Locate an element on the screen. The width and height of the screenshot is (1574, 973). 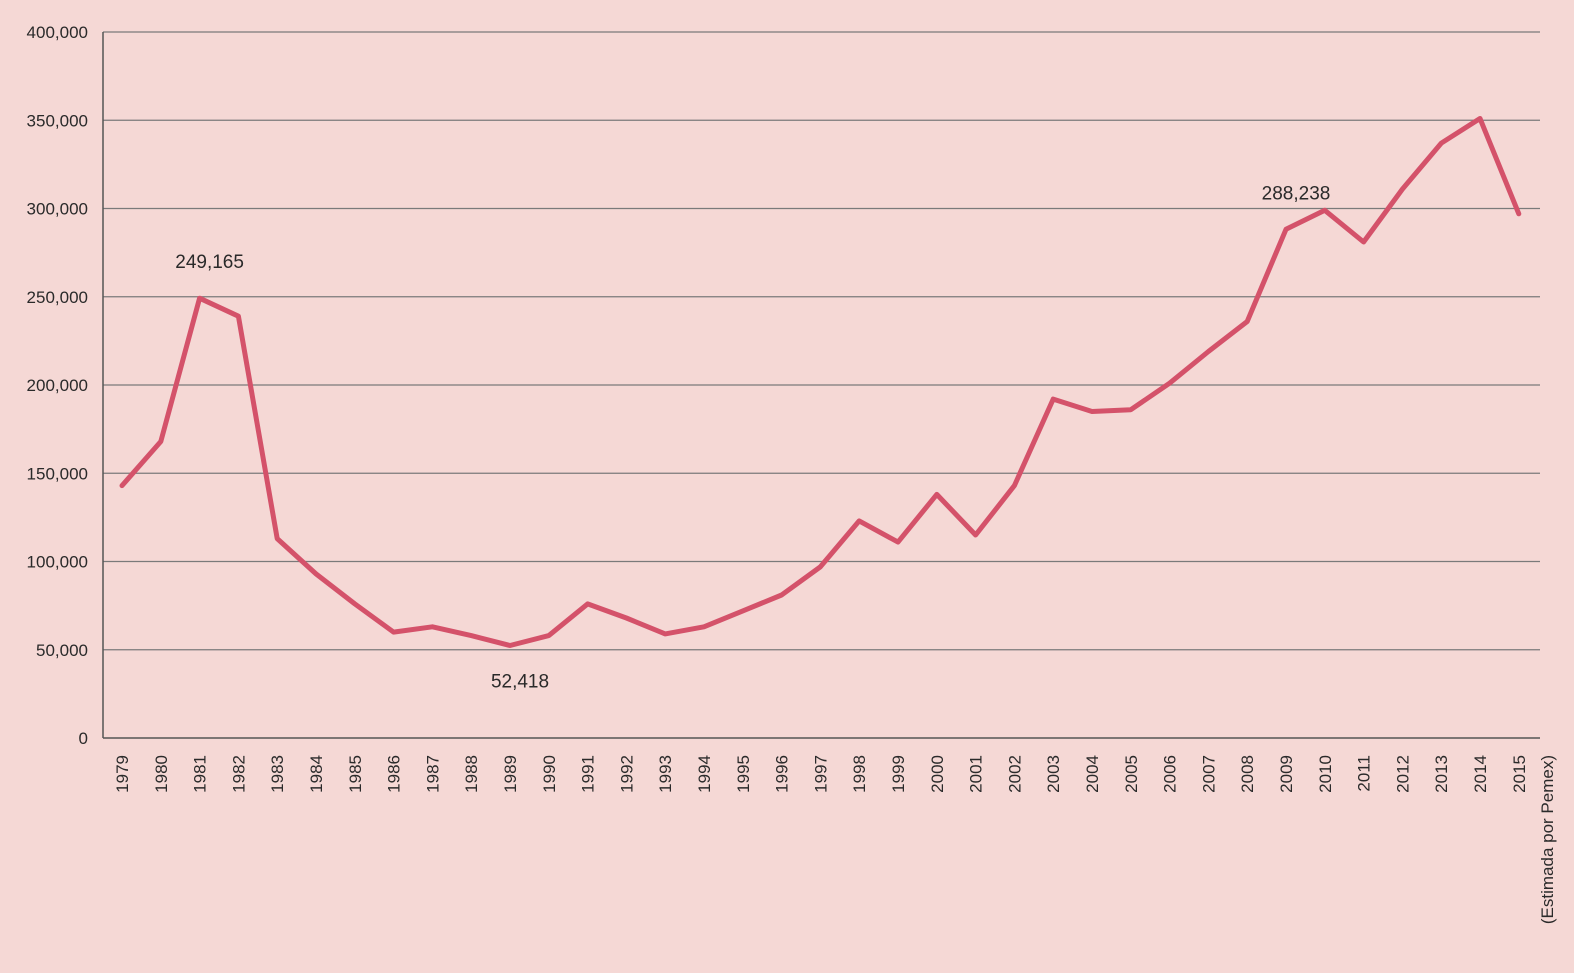
x-tick-label: 1997 is located at coordinates (820, 774).